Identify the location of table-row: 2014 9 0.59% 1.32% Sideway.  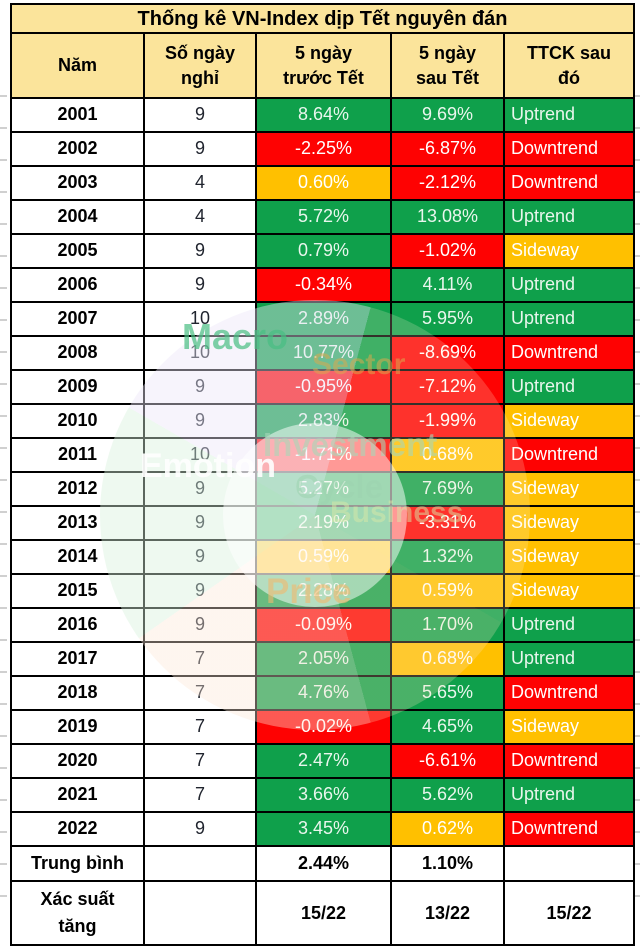
(323, 557).